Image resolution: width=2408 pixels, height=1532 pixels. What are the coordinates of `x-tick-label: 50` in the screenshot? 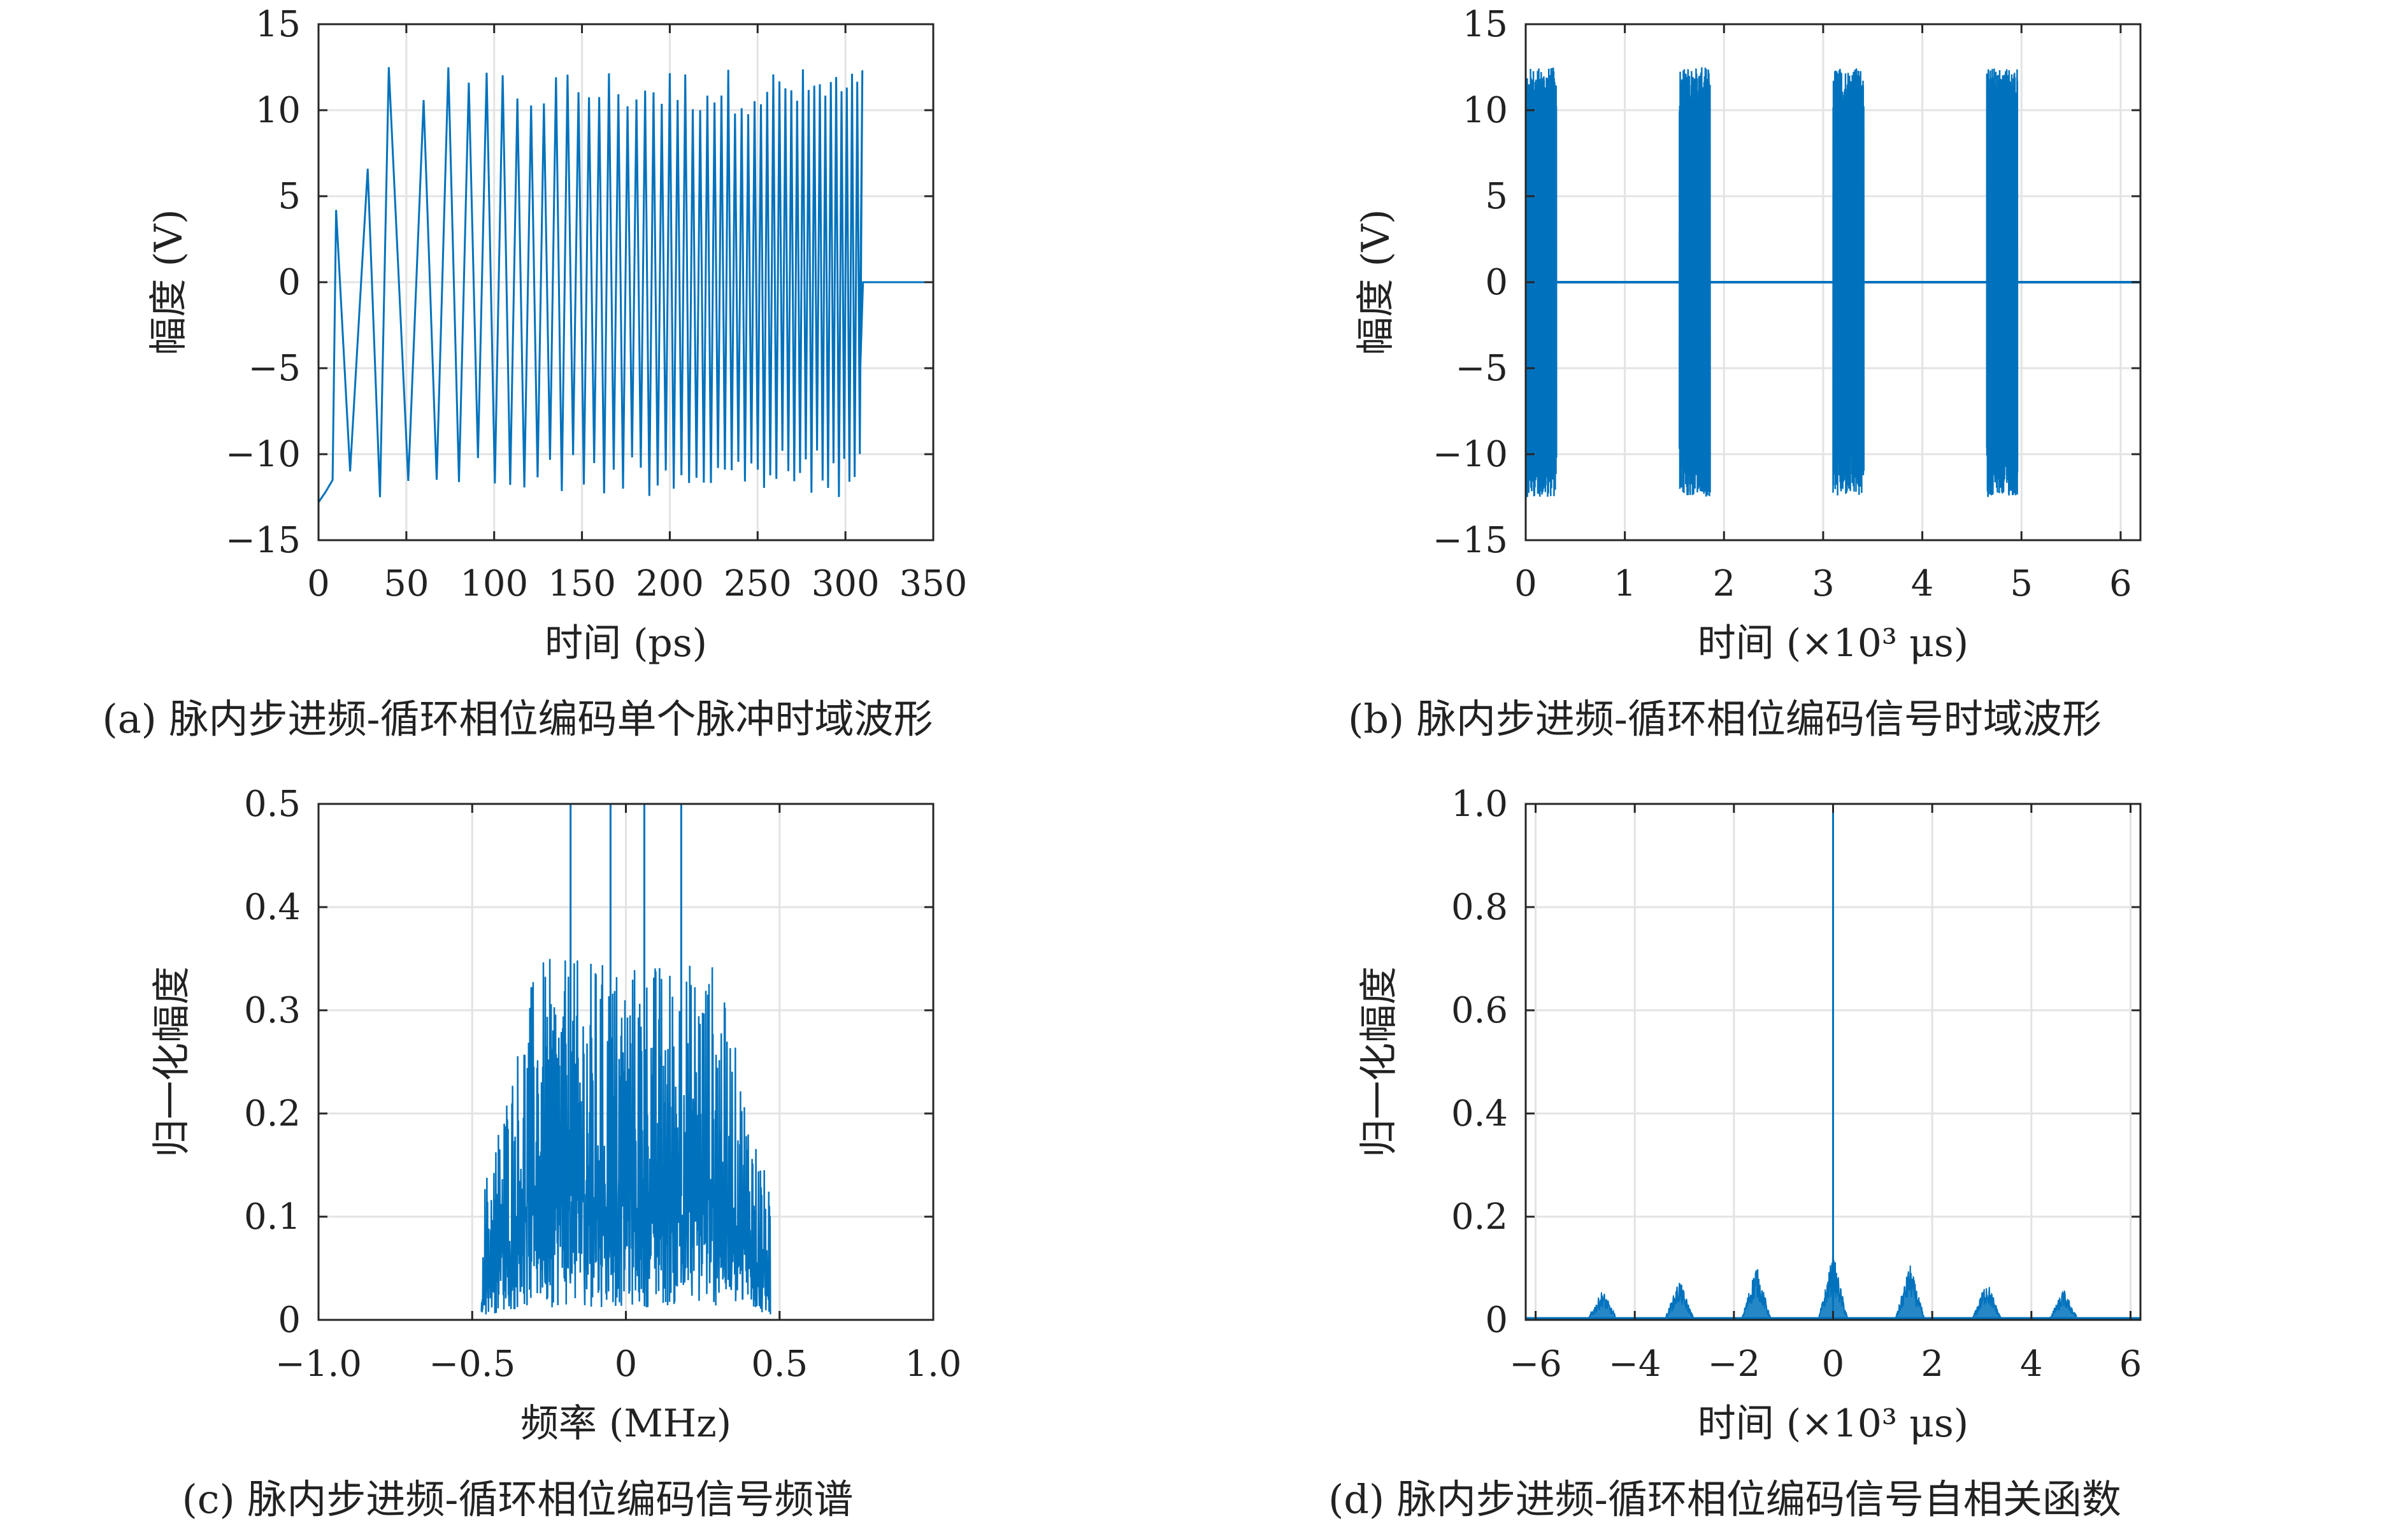 It's located at (406, 584).